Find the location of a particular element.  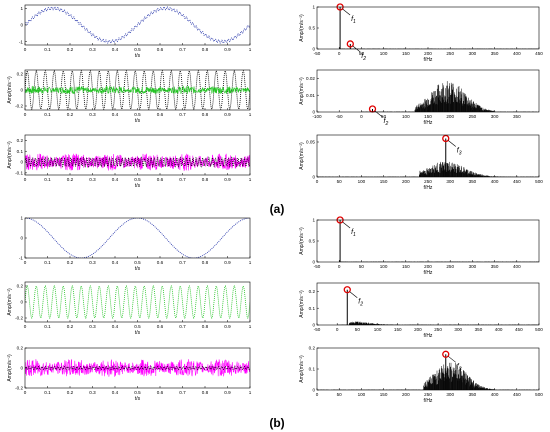

spectrum-b6 is located at coordinates (428, 376).